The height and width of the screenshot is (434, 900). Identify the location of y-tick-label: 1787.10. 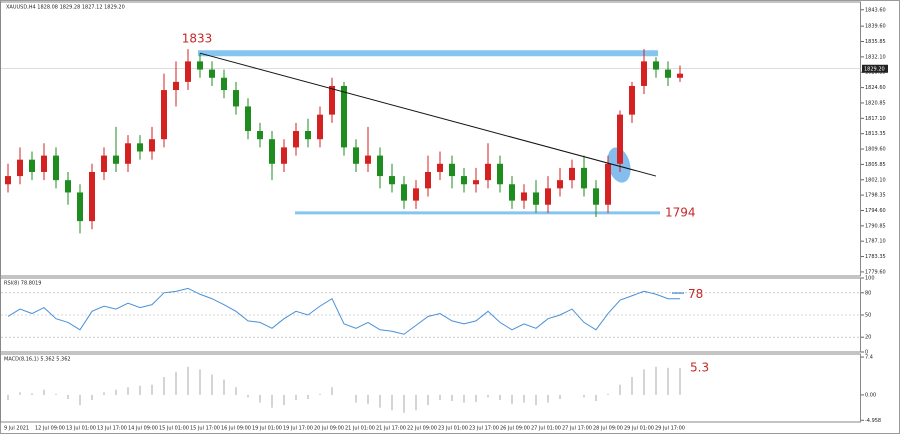
(875, 242).